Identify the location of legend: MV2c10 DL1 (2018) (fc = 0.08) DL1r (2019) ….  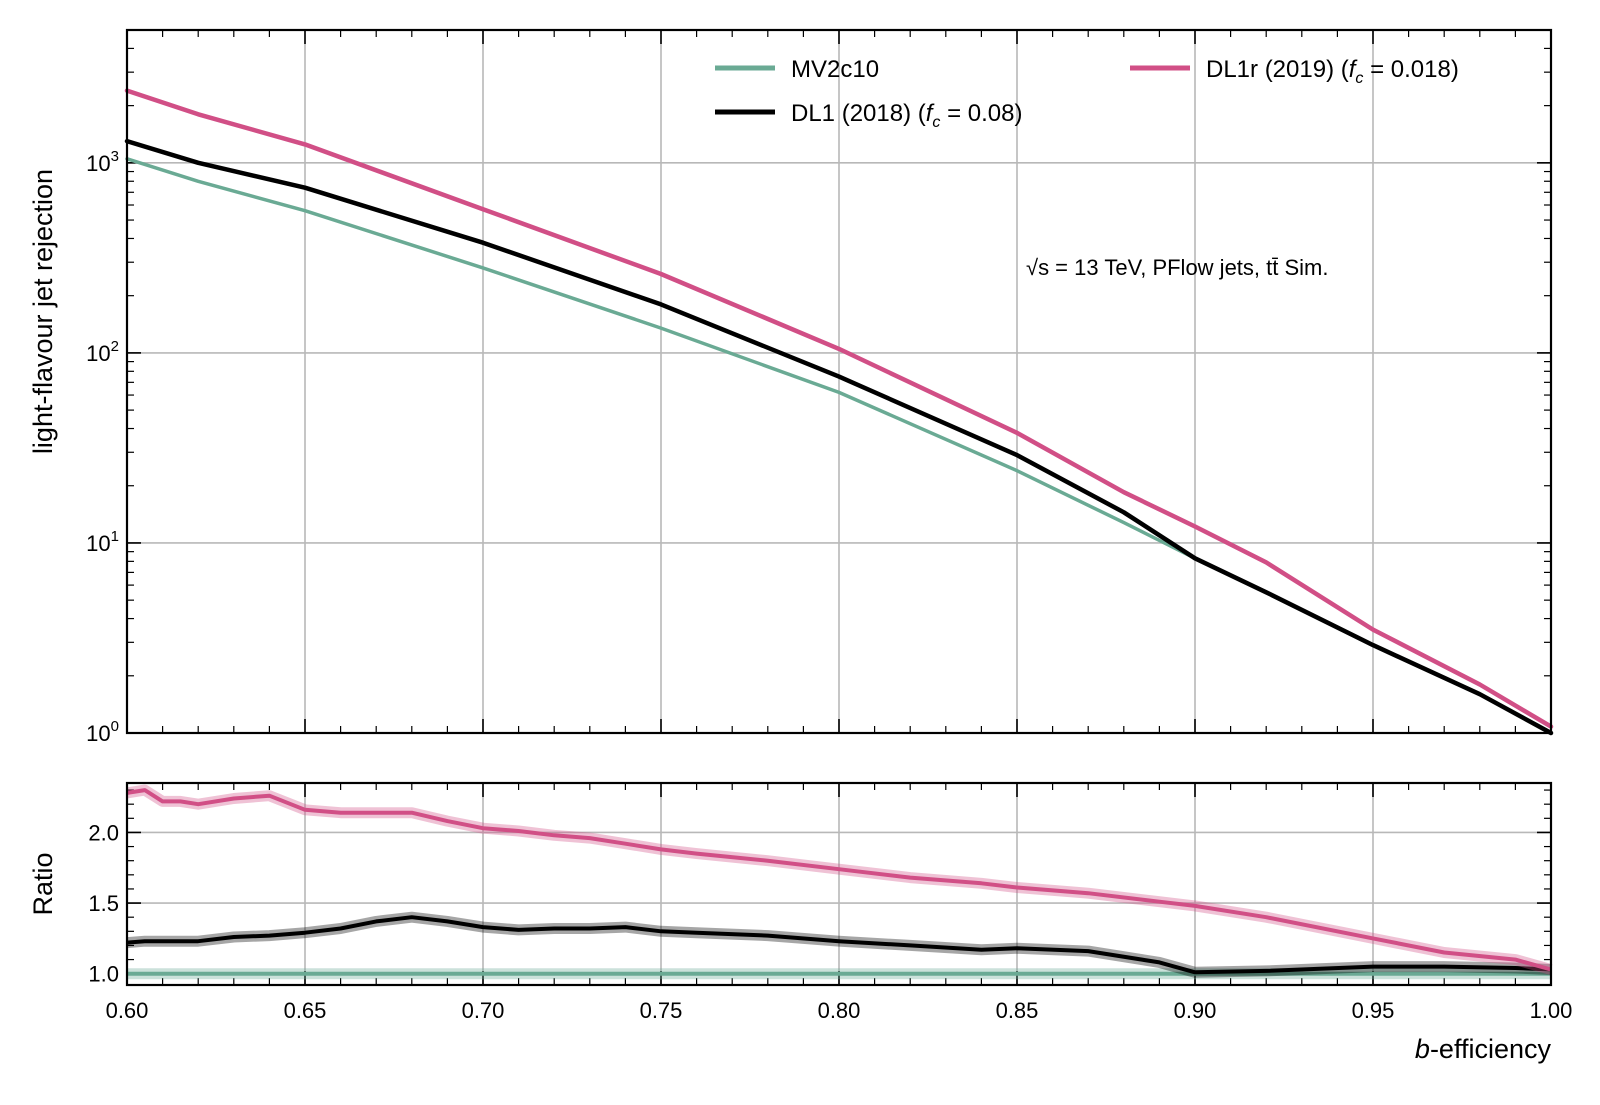
(1087, 93).